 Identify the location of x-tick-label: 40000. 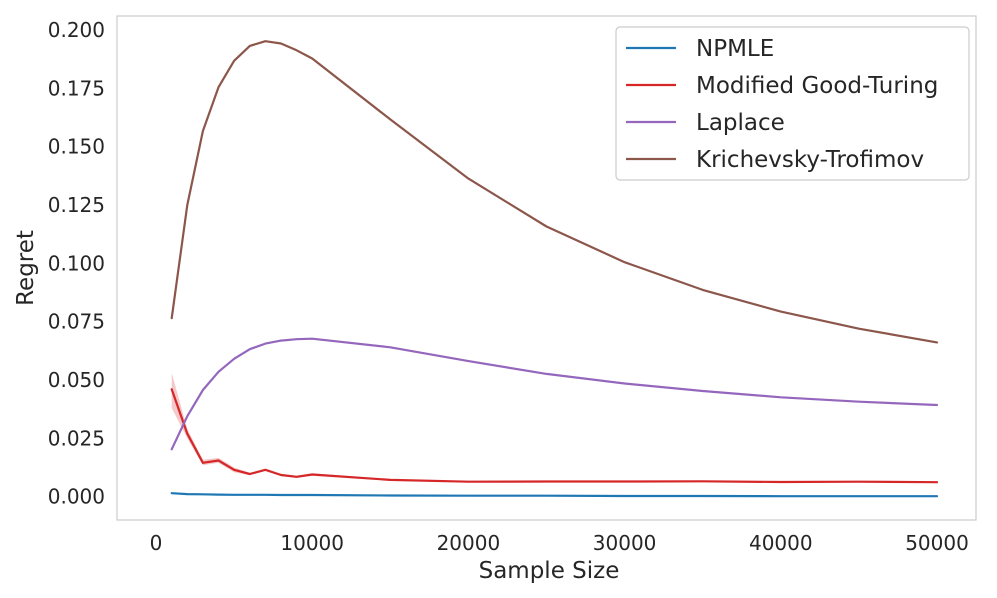
(781, 543).